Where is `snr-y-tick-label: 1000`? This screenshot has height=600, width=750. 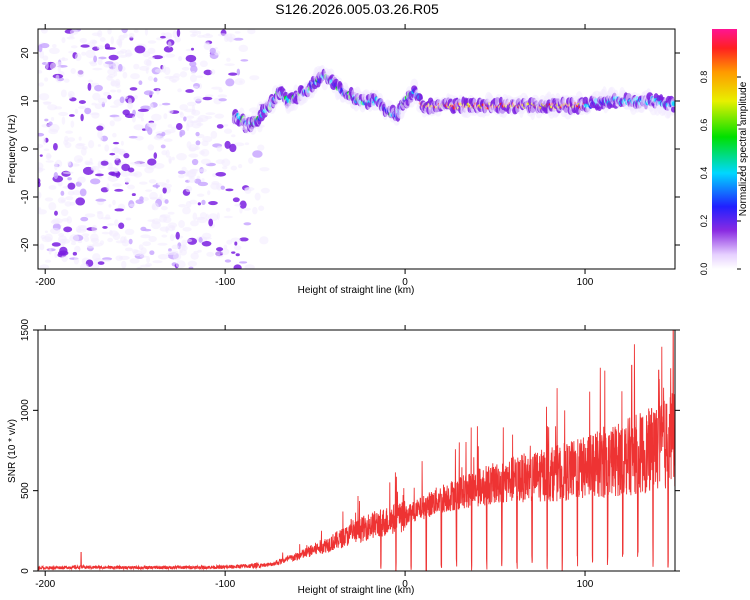 snr-y-tick-label: 1000 is located at coordinates (25, 410).